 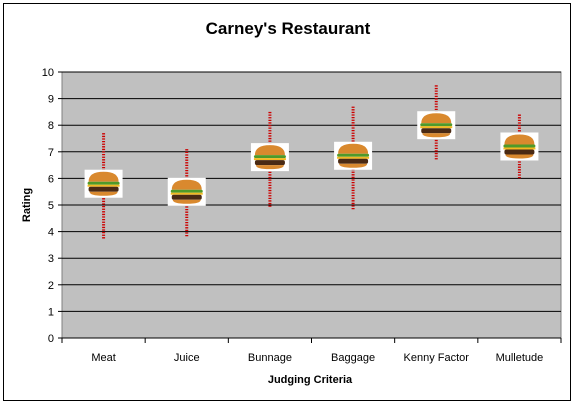 What do you see at coordinates (103, 358) in the screenshot?
I see `x-tick-label: Meat` at bounding box center [103, 358].